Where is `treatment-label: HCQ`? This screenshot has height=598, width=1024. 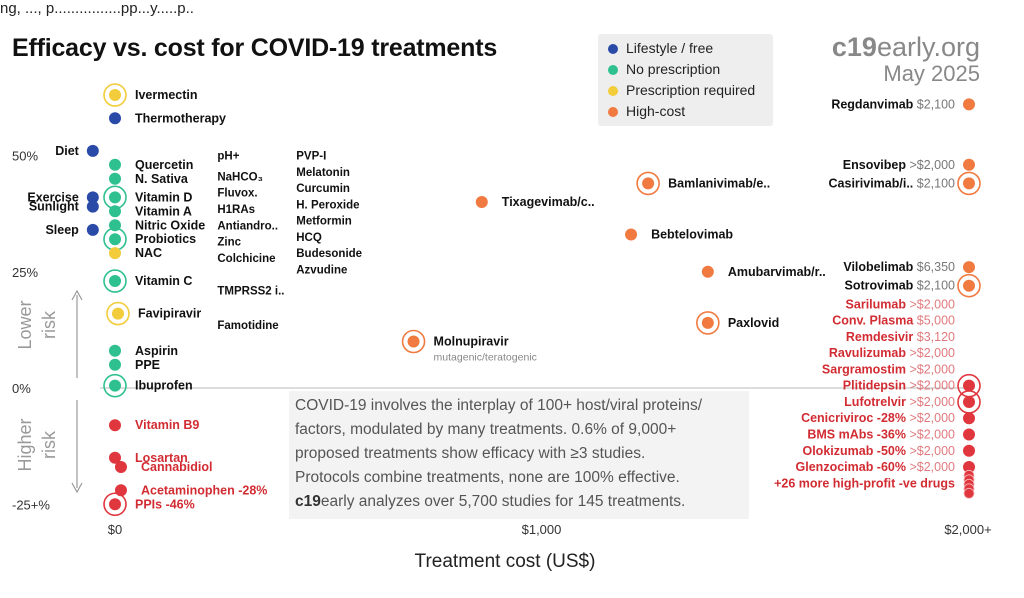 treatment-label: HCQ is located at coordinates (309, 238).